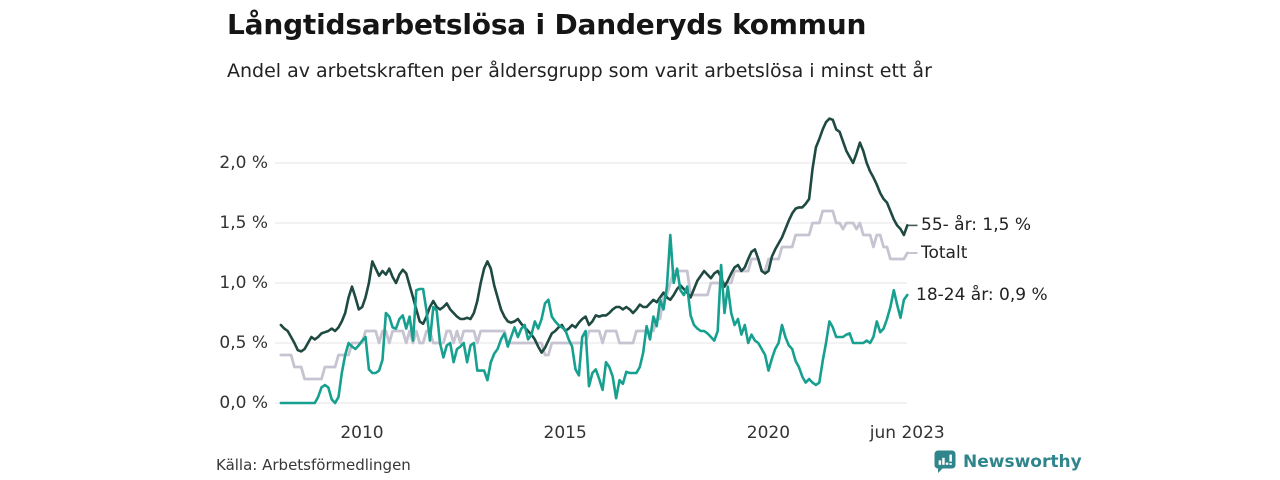  What do you see at coordinates (976, 225) in the screenshot?
I see `series-label-55-ar: 55- år: 1,5 %` at bounding box center [976, 225].